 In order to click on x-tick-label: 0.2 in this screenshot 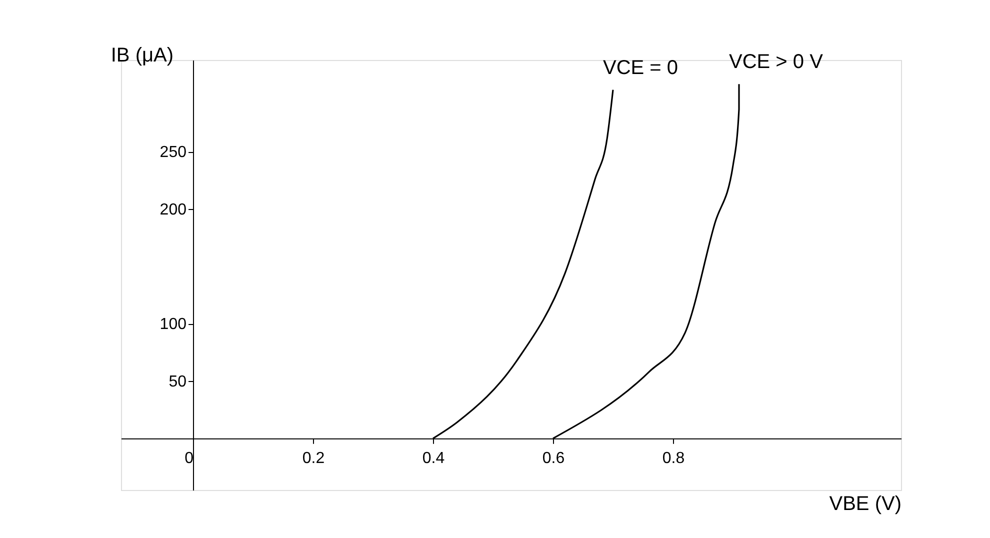, I will do `click(313, 458)`.